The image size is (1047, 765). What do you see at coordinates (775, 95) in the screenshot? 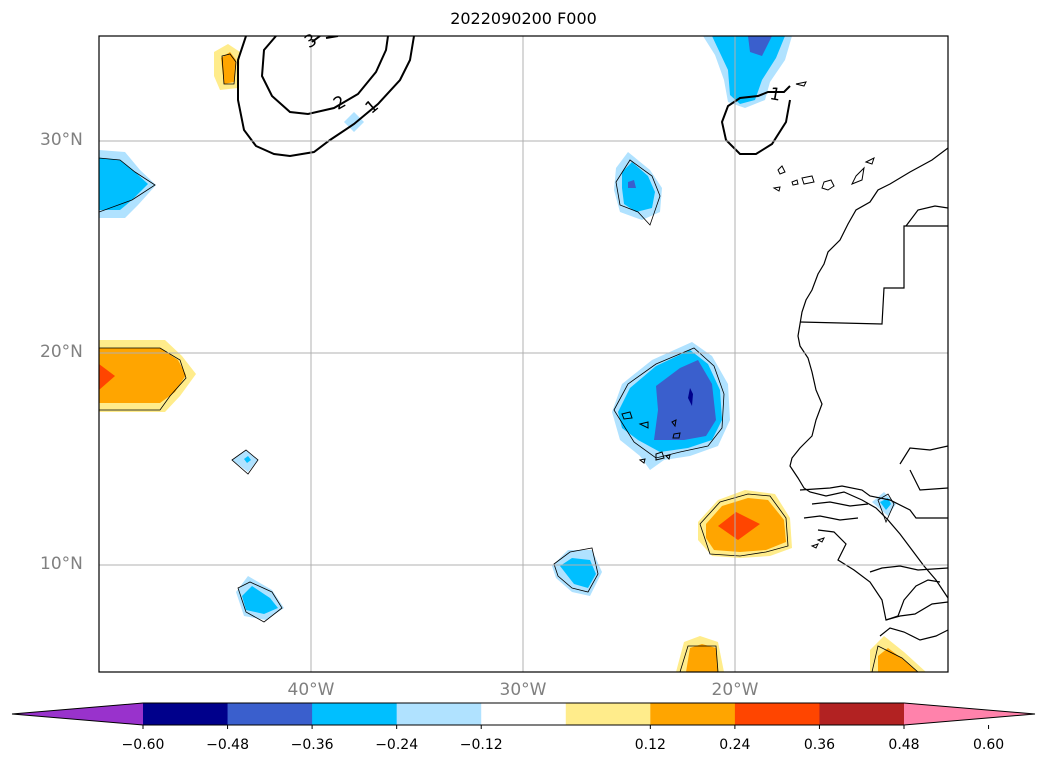
I see `contour-label: 1` at bounding box center [775, 95].